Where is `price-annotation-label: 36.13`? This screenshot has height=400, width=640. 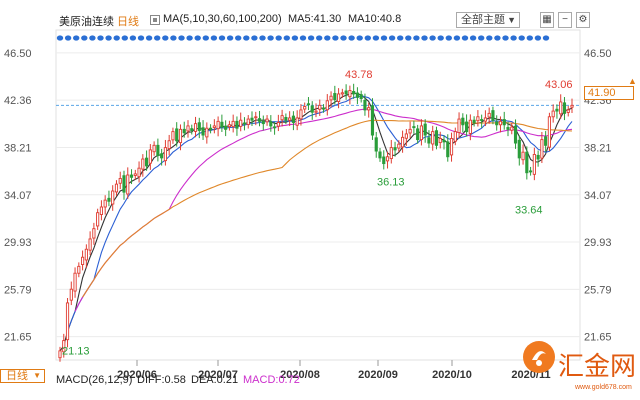 price-annotation-label: 36.13 is located at coordinates (391, 182).